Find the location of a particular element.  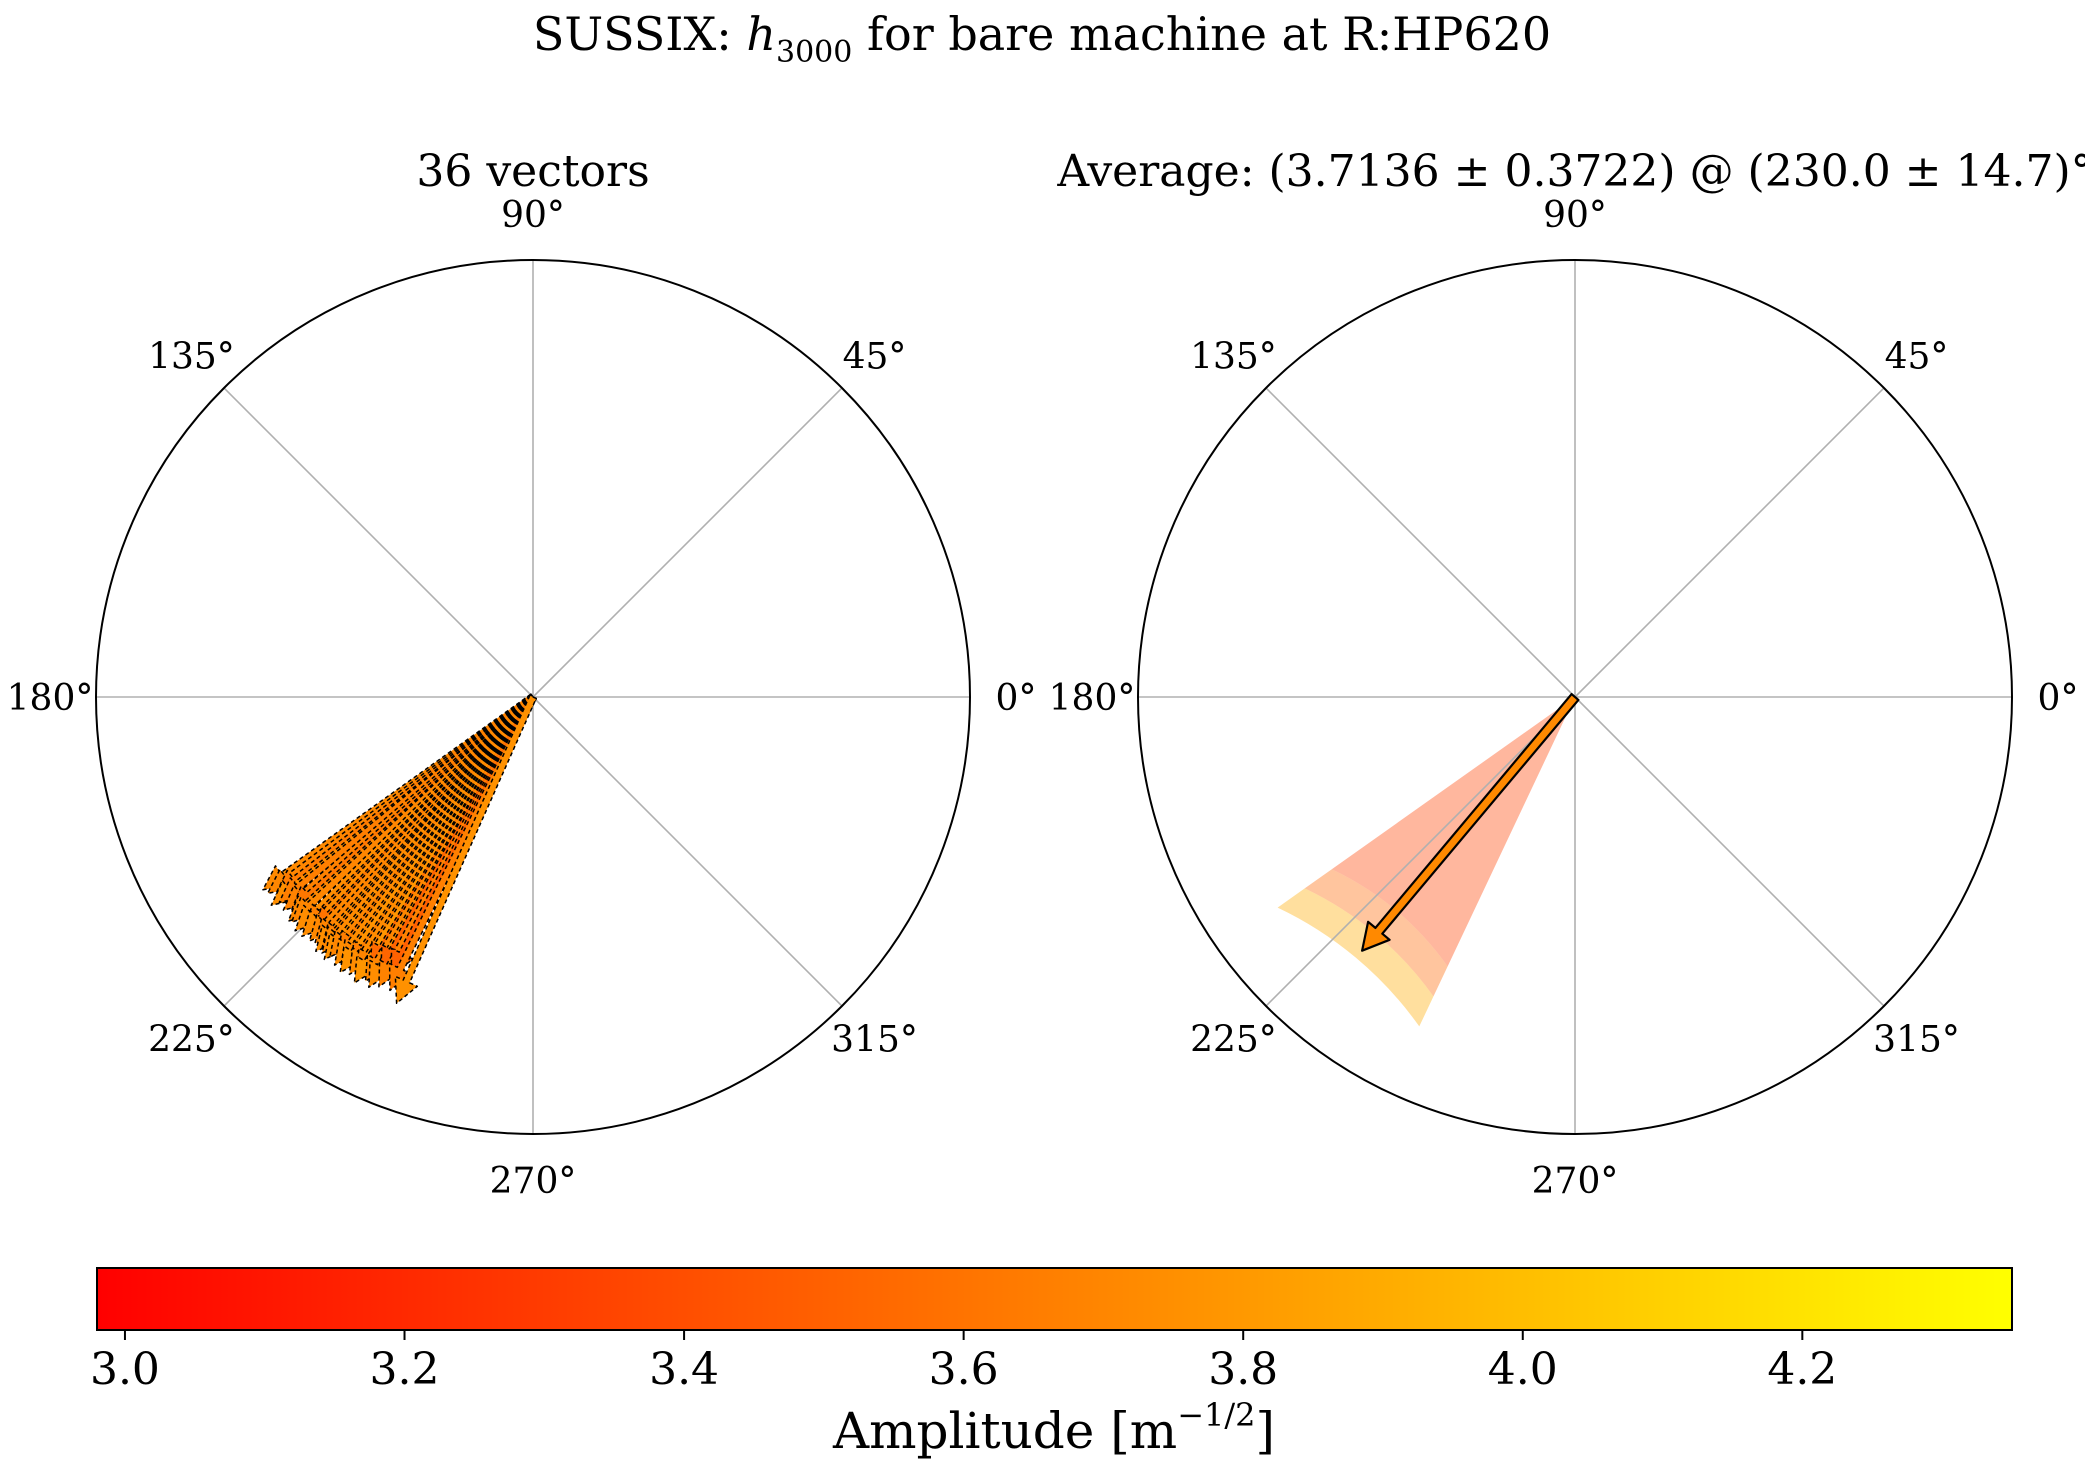

title-prefix: SUSSIX: is located at coordinates (640, 34).